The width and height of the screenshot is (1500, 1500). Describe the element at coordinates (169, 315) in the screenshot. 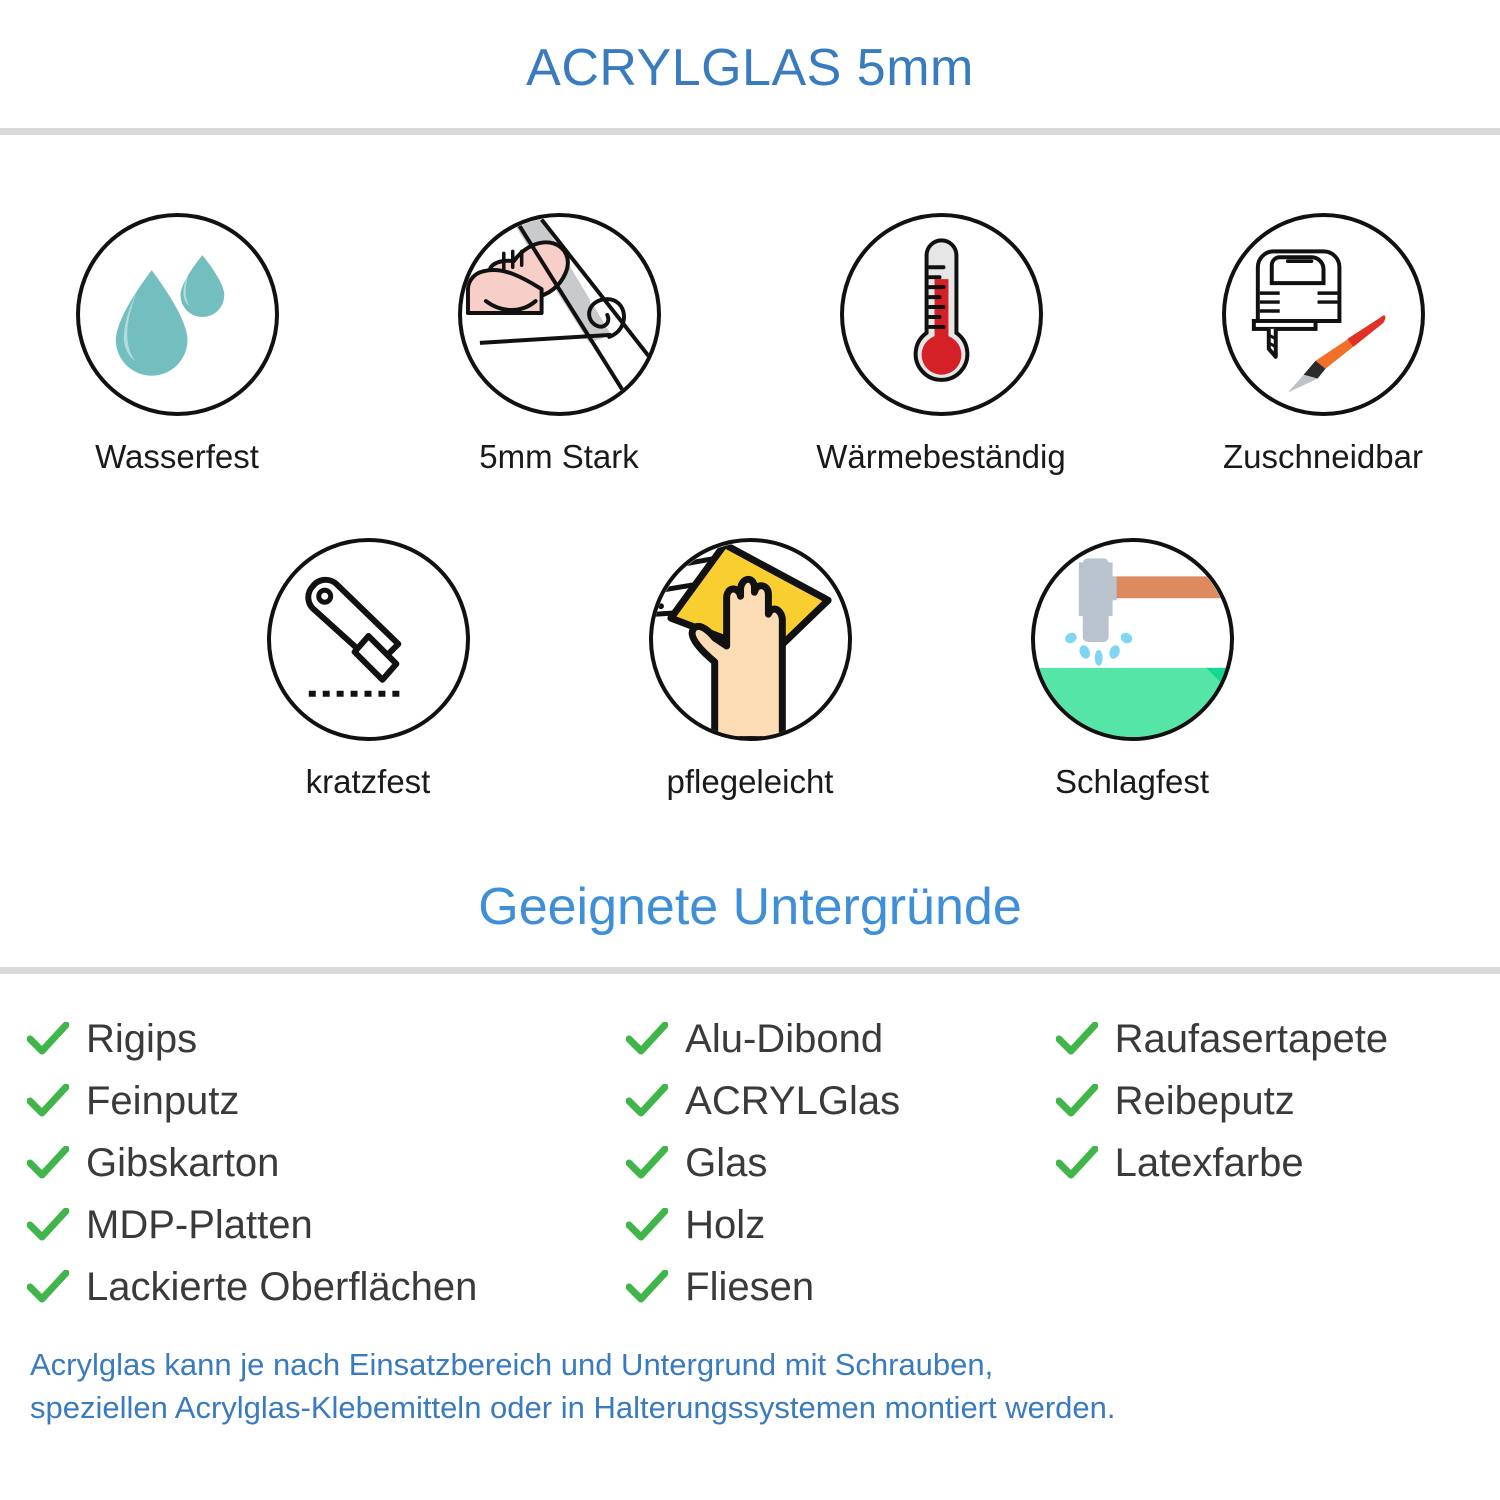

I see `water-drops-icon` at that location.